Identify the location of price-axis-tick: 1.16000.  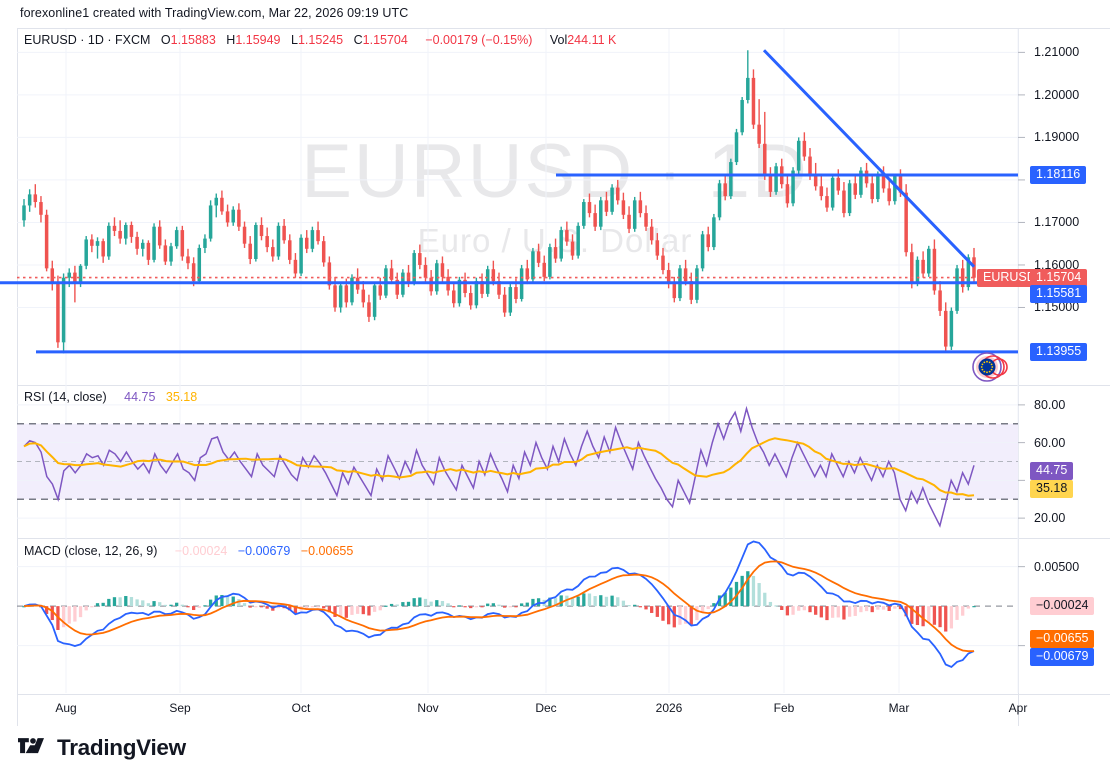
(1057, 264).